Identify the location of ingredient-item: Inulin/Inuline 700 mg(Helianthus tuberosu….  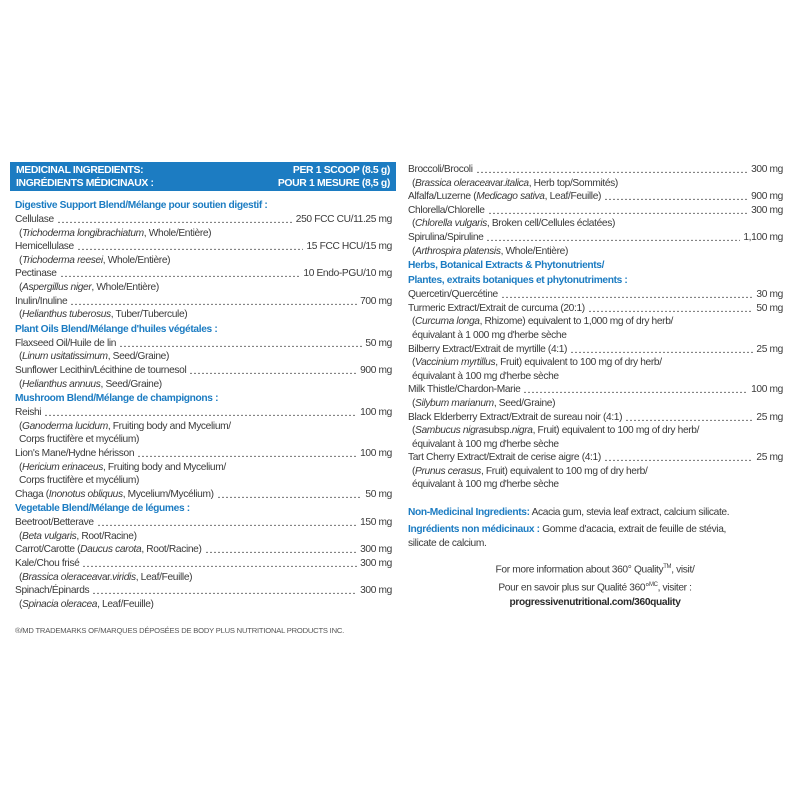
(203, 308).